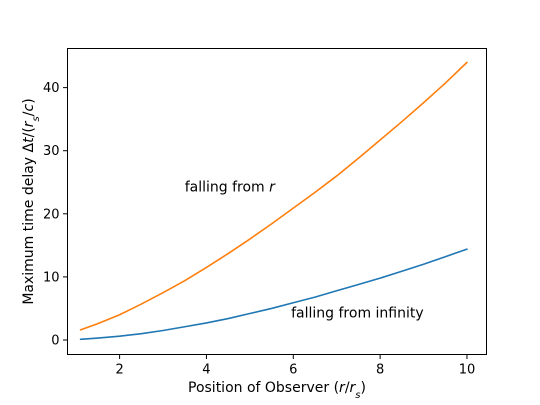 Image resolution: width=540 pixels, height=405 pixels. Describe the element at coordinates (293, 370) in the screenshot. I see `x-tick-label: 6` at that location.